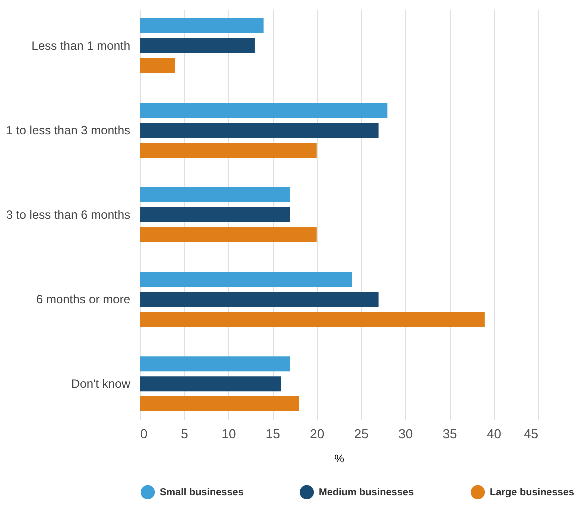 This screenshot has width=580, height=509. Describe the element at coordinates (81, 45) in the screenshot. I see `y-tick-label: Less than 1 month` at that location.